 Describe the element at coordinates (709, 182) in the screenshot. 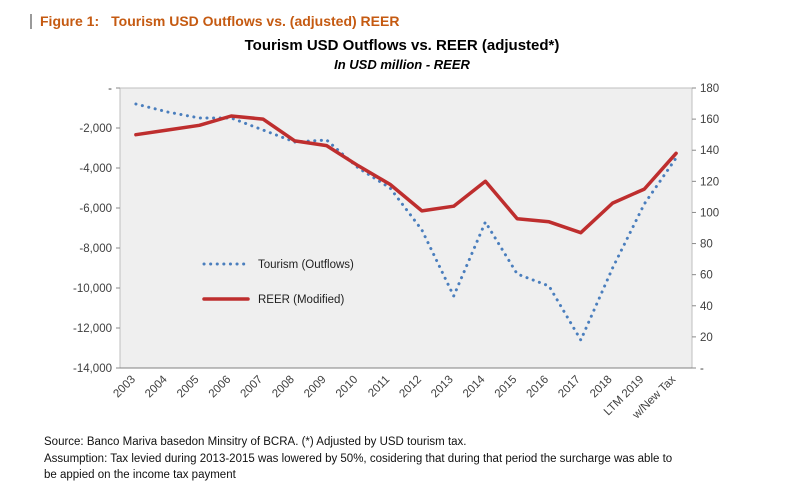

I see `right-axis-label: 120` at that location.